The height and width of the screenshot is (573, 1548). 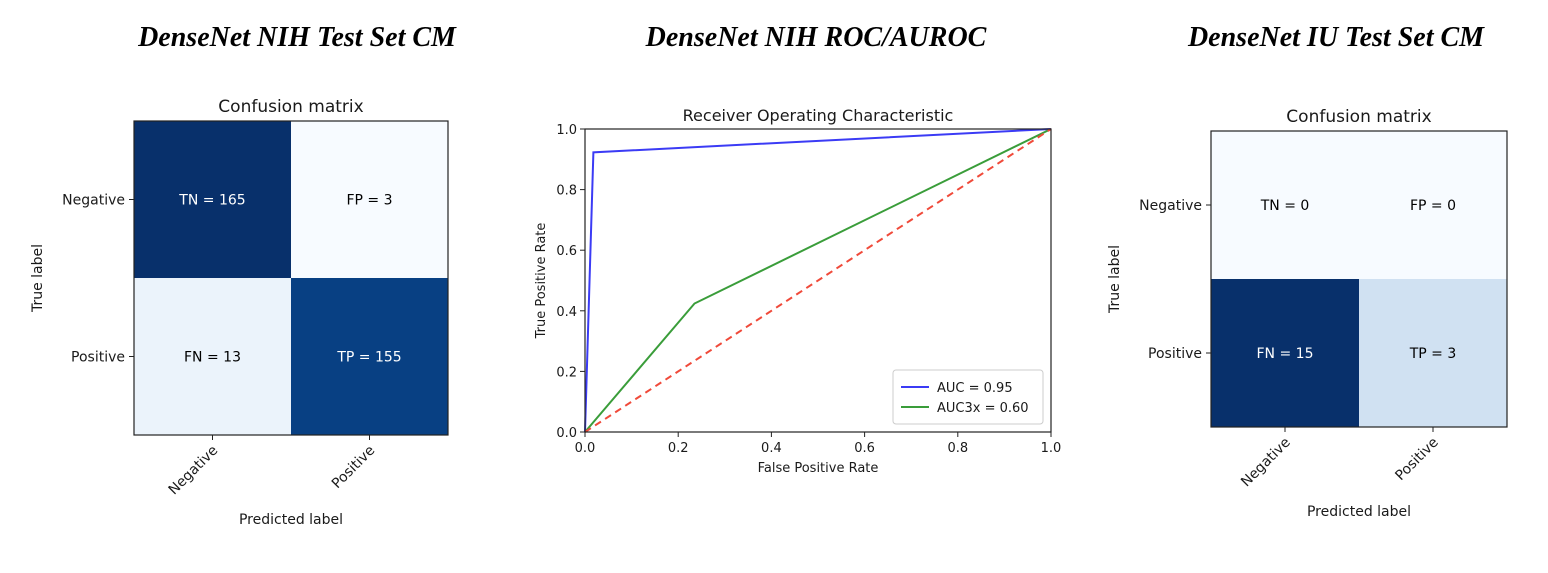 What do you see at coordinates (678, 448) in the screenshot?
I see `nih-roc-xtick-label-1: 0.2` at bounding box center [678, 448].